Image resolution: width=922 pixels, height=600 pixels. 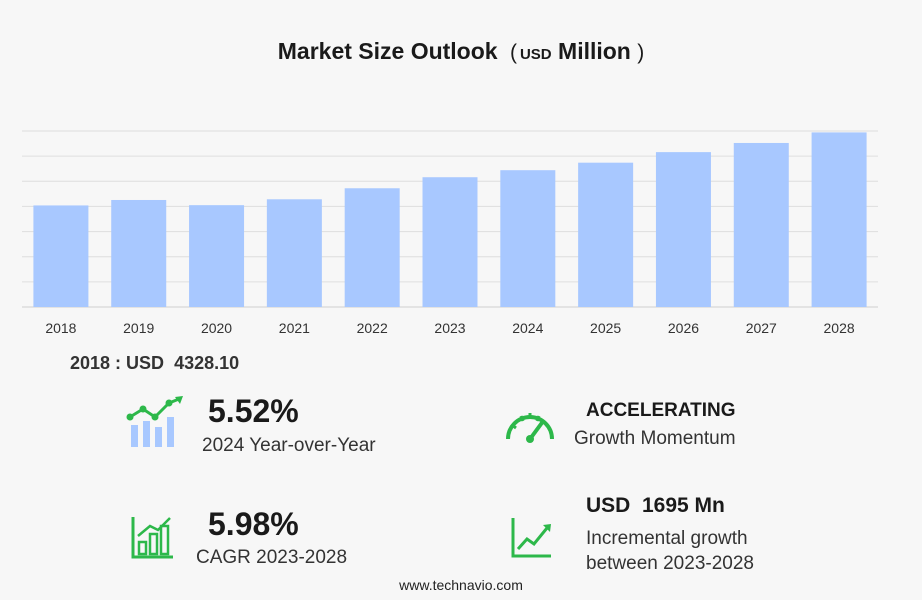 What do you see at coordinates (683, 229) in the screenshot?
I see `bar-2026` at bounding box center [683, 229].